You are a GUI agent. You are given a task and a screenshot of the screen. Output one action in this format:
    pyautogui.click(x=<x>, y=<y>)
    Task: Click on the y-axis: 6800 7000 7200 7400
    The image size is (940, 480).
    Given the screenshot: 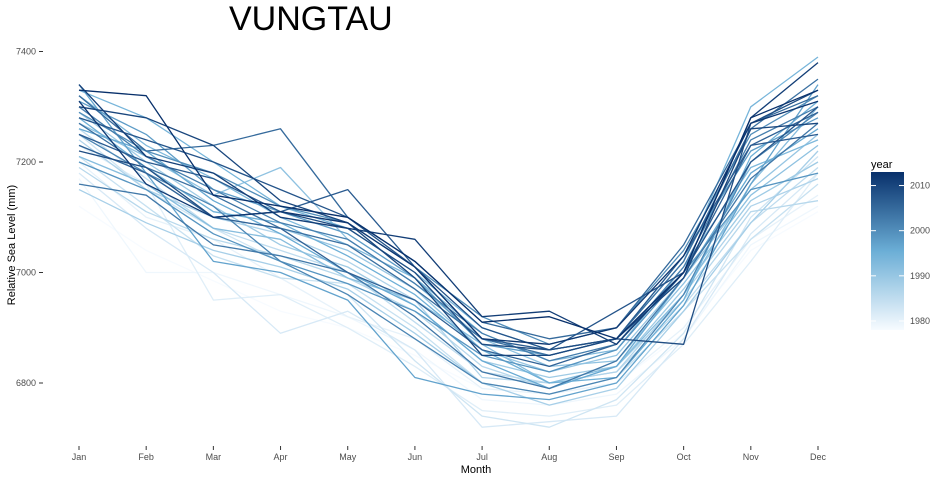 What is the action you would take?
    pyautogui.click(x=29, y=217)
    